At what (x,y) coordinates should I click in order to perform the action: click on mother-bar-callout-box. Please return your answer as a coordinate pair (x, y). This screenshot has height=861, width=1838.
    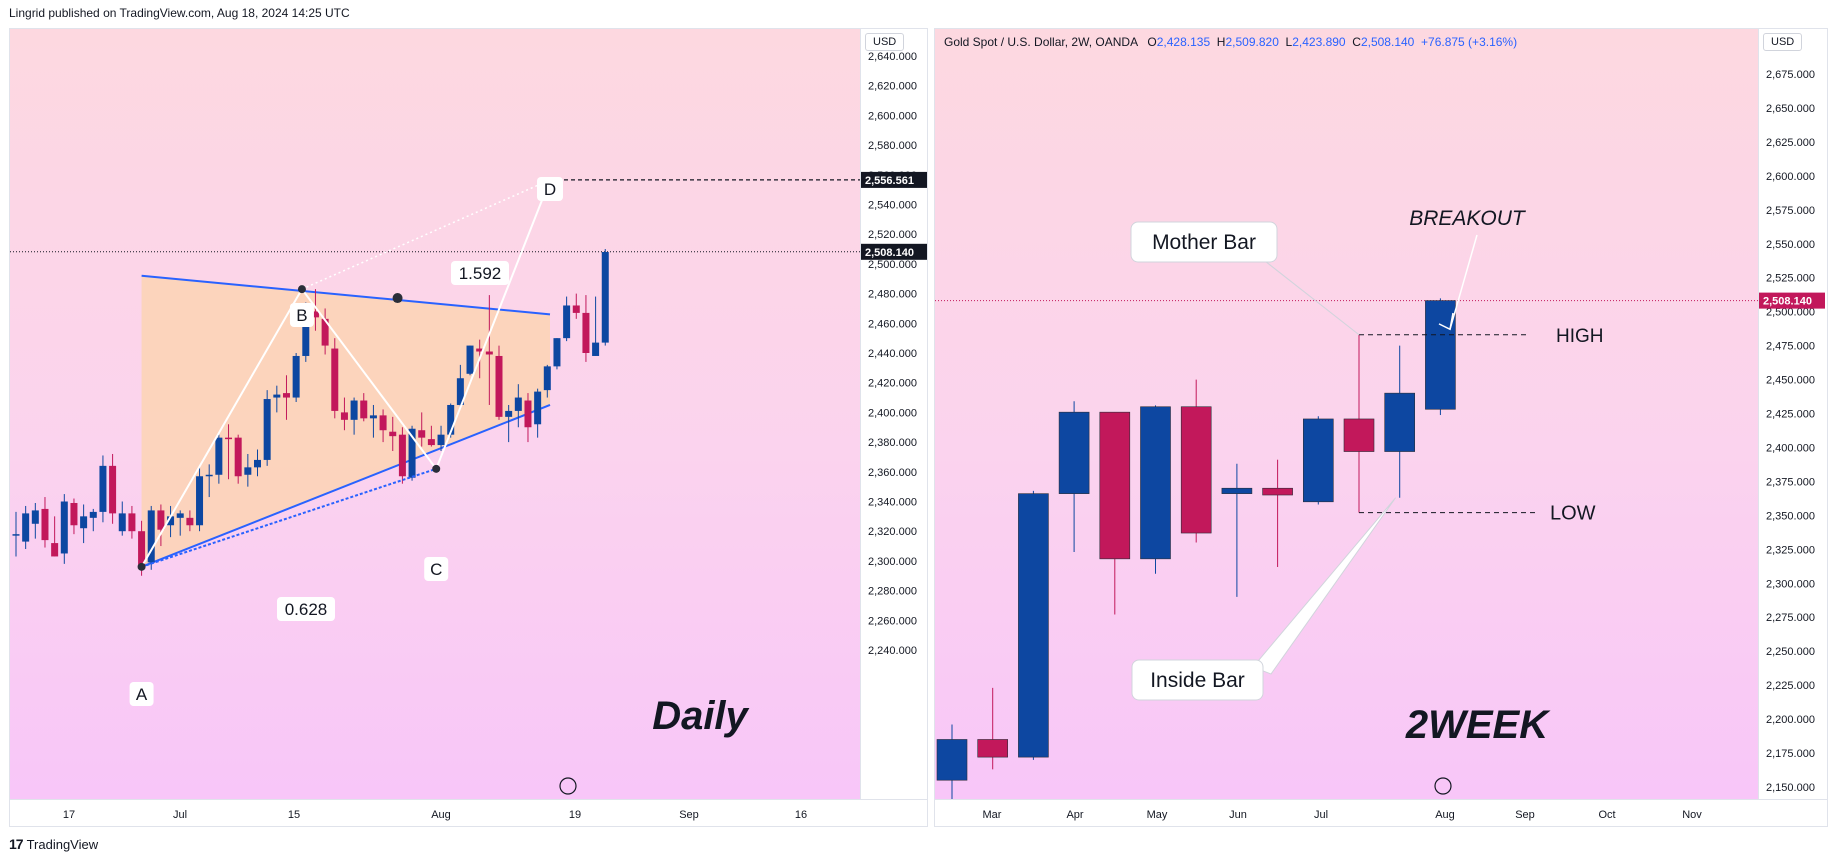
    Looking at the image, I should click on (1204, 242).